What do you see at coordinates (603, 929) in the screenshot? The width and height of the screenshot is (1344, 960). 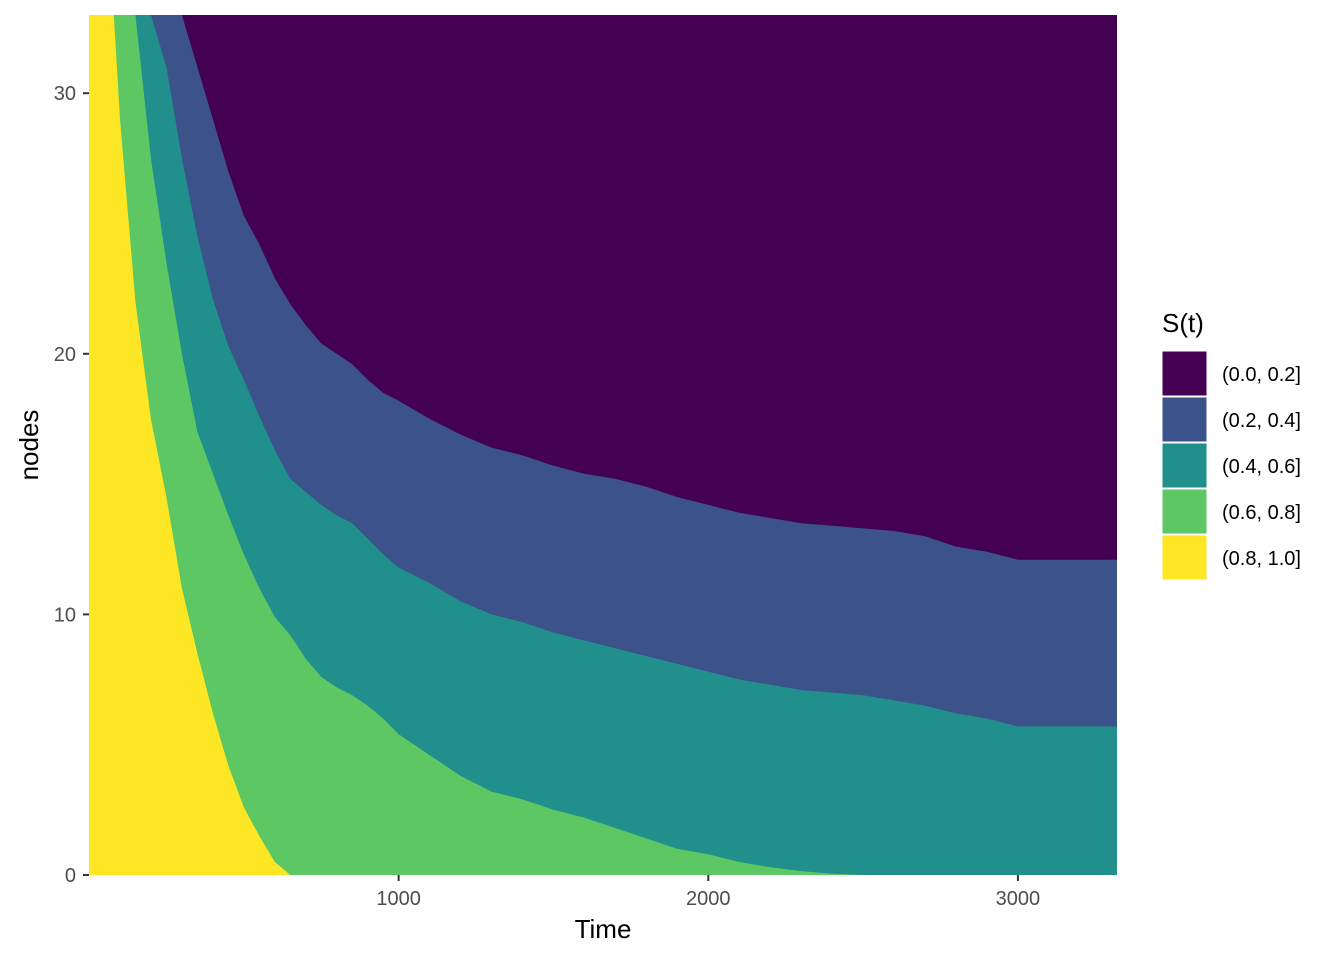 I see `x-axis-title: Time` at bounding box center [603, 929].